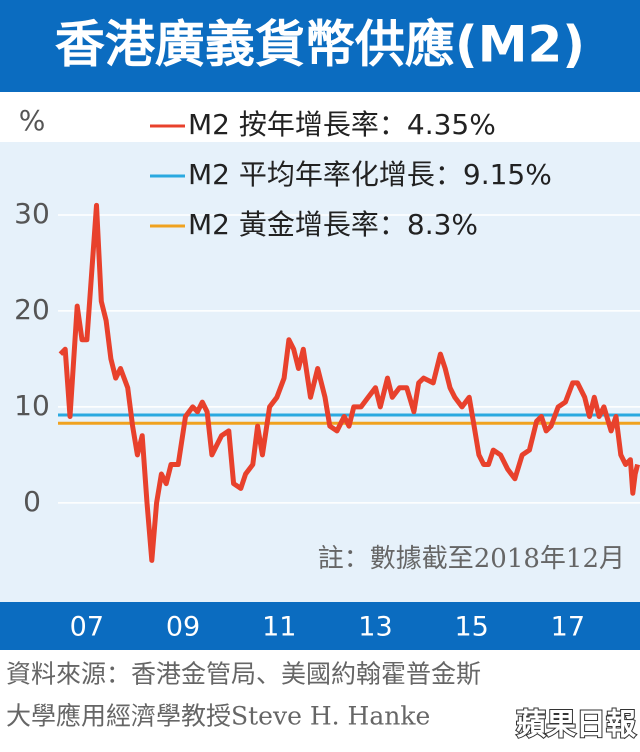 This screenshot has height=752, width=640. Describe the element at coordinates (243, 674) in the screenshot. I see `source-line: 資料來源：香港金管局、美國約翰霍普金斯` at that location.